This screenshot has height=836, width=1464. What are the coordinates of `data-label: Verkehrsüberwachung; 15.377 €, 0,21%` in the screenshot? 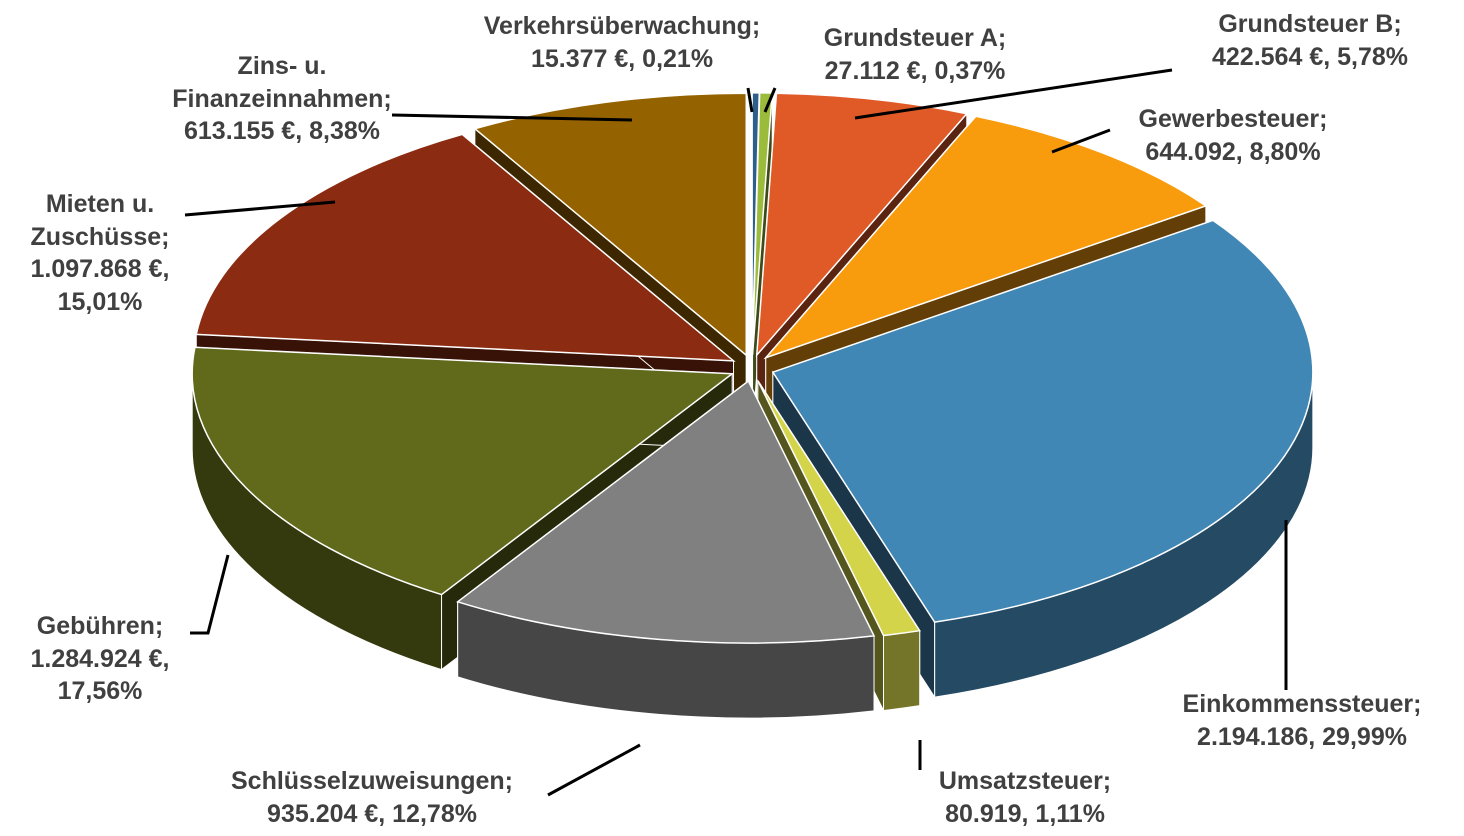 It's located at (622, 42).